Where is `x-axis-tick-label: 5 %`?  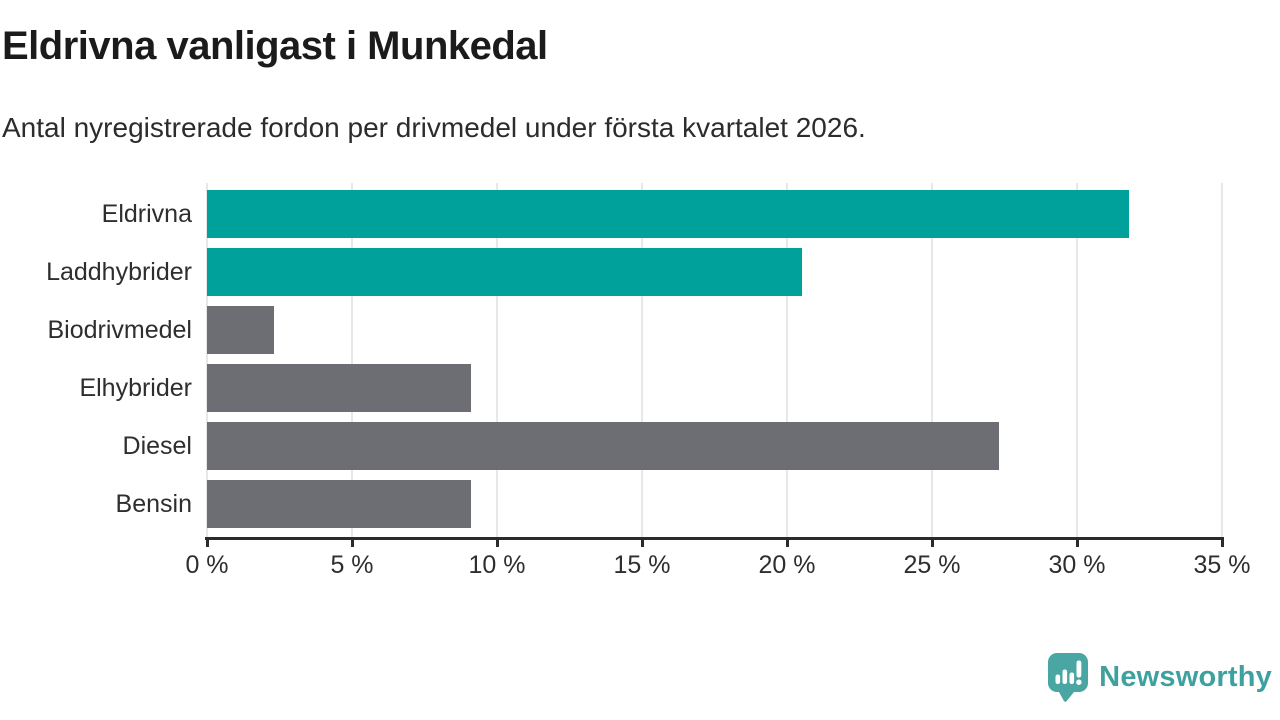
x-axis-tick-label: 5 % is located at coordinates (352, 565).